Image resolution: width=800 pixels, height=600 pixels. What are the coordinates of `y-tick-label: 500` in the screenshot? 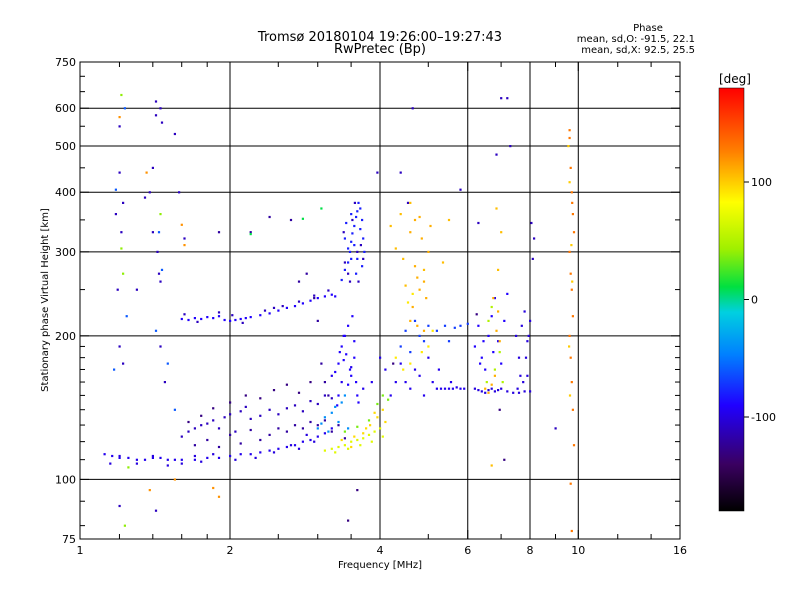 It's located at (65, 146).